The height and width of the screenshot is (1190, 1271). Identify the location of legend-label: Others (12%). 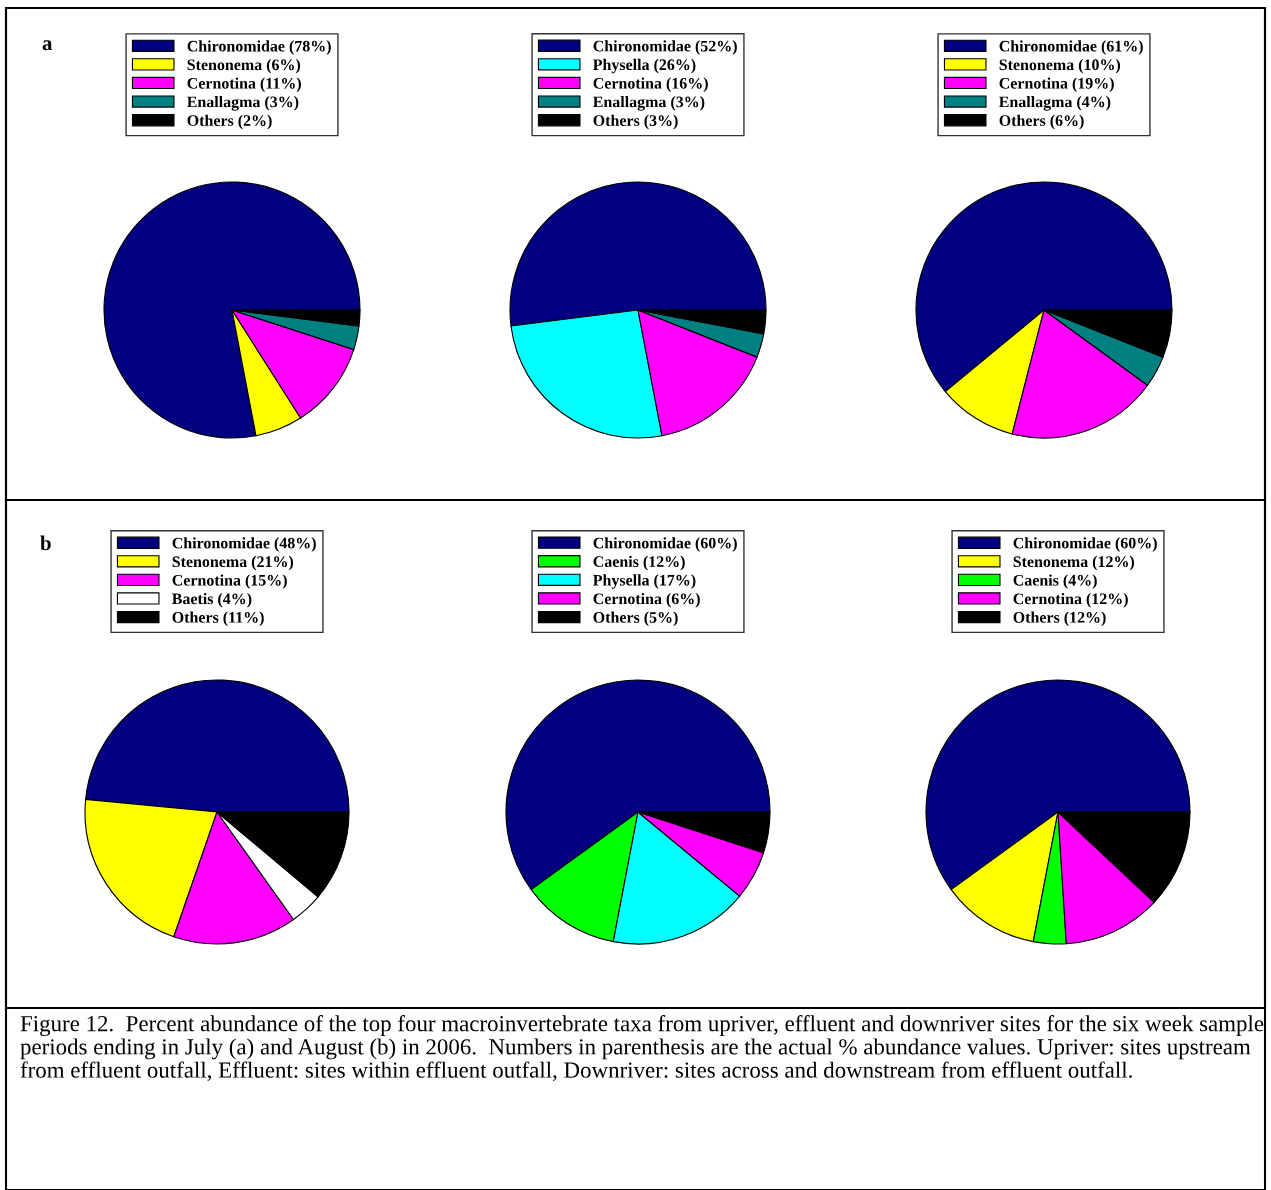
(1059, 619).